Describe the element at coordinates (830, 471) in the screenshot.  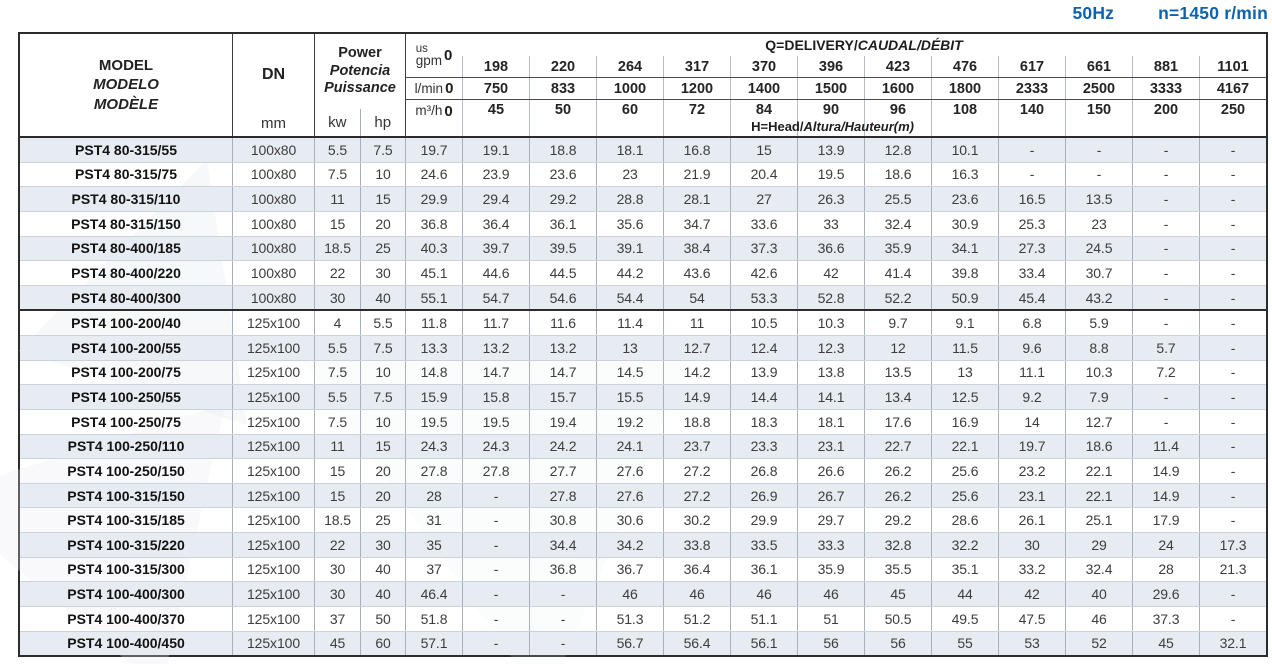
I see `head-value-cell: 26.6` at that location.